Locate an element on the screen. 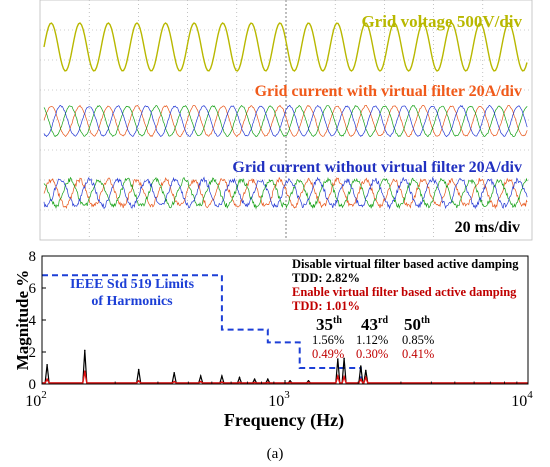  enabled-tdd: TDD: 1.01% is located at coordinates (326, 306).